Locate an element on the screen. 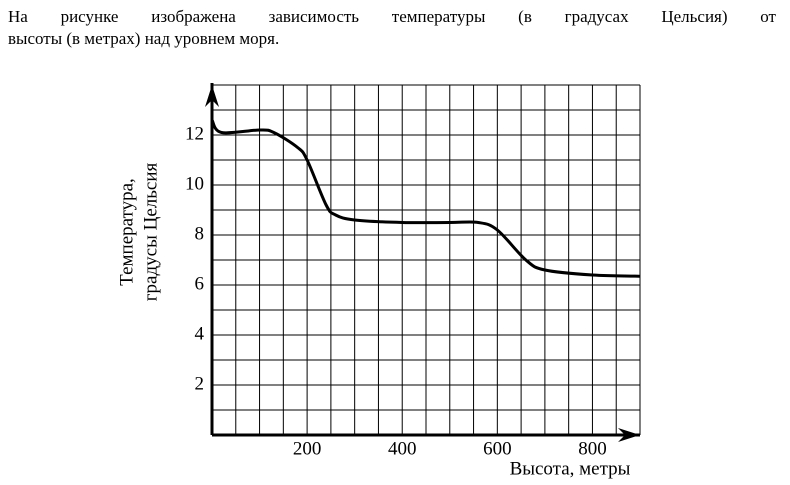 This screenshot has height=485, width=790. y-axis-label-line: градусы Цельсия is located at coordinates (150, 231).